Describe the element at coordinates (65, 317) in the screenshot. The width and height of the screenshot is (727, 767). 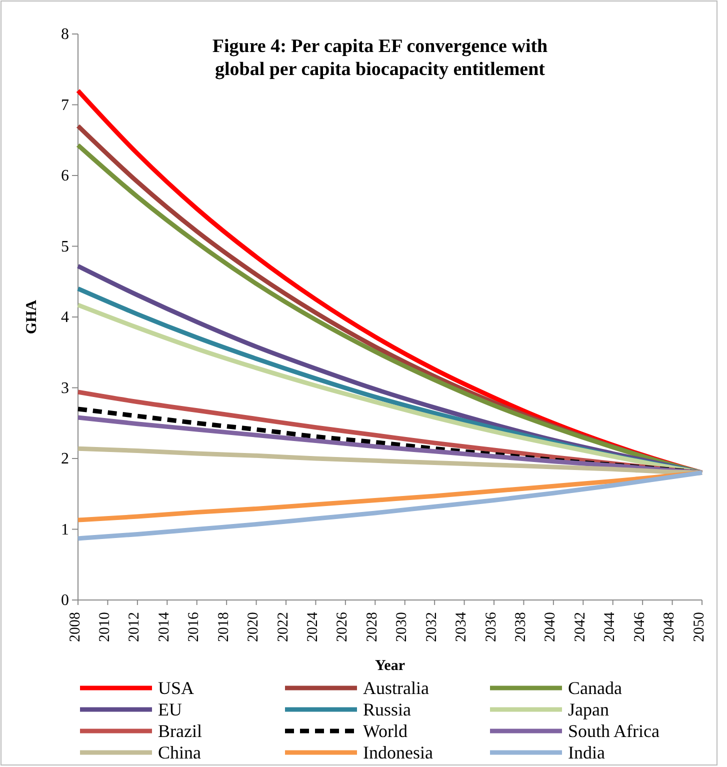
I see `y-tick-label: 4` at that location.